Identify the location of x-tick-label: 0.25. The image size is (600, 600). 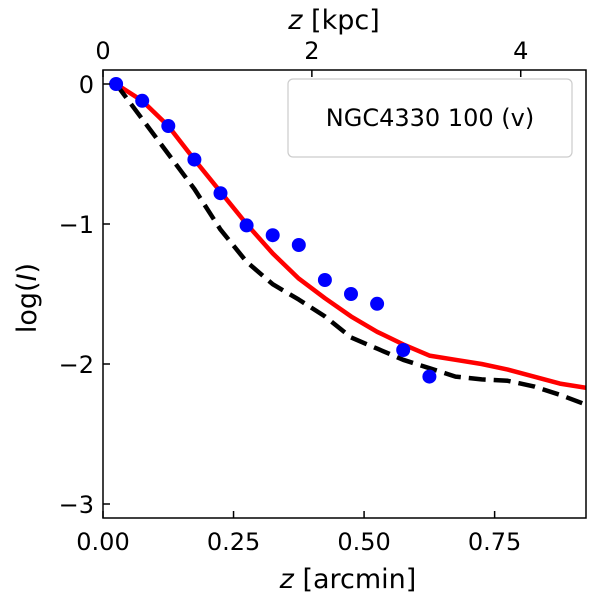
(233, 542).